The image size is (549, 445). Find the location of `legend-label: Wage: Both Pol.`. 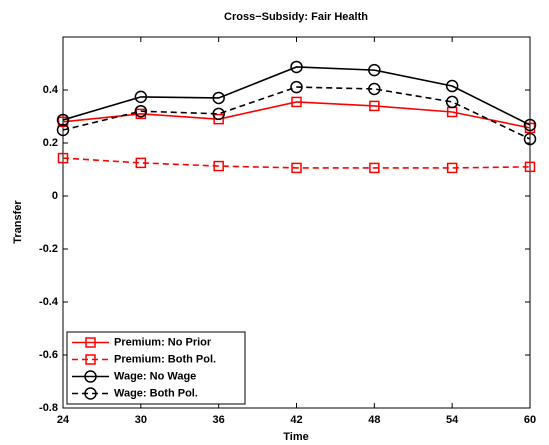

legend-label: Wage: Both Pol. is located at coordinates (156, 393).